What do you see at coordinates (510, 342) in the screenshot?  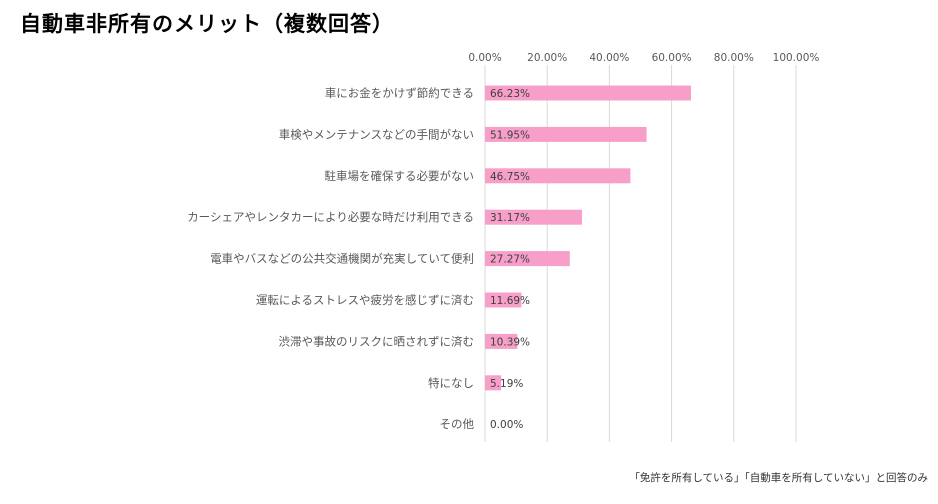 I see `data-label: 10.39%` at bounding box center [510, 342].